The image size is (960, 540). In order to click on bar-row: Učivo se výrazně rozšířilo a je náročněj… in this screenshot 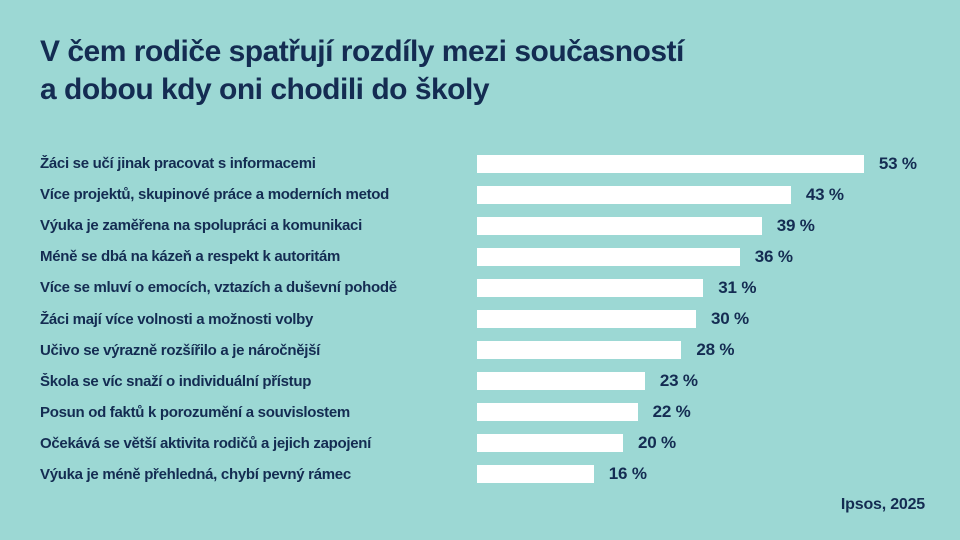, I will do `click(487, 350)`.